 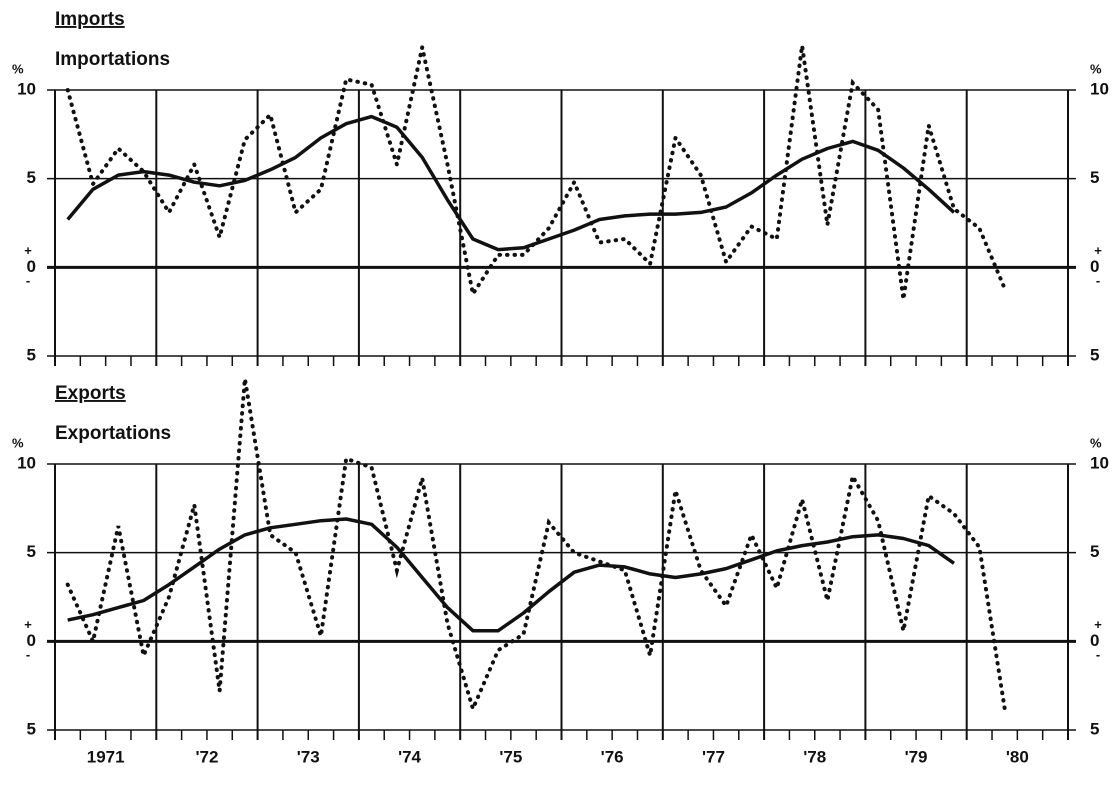 I want to click on panel-title: Imports, so click(x=90, y=19).